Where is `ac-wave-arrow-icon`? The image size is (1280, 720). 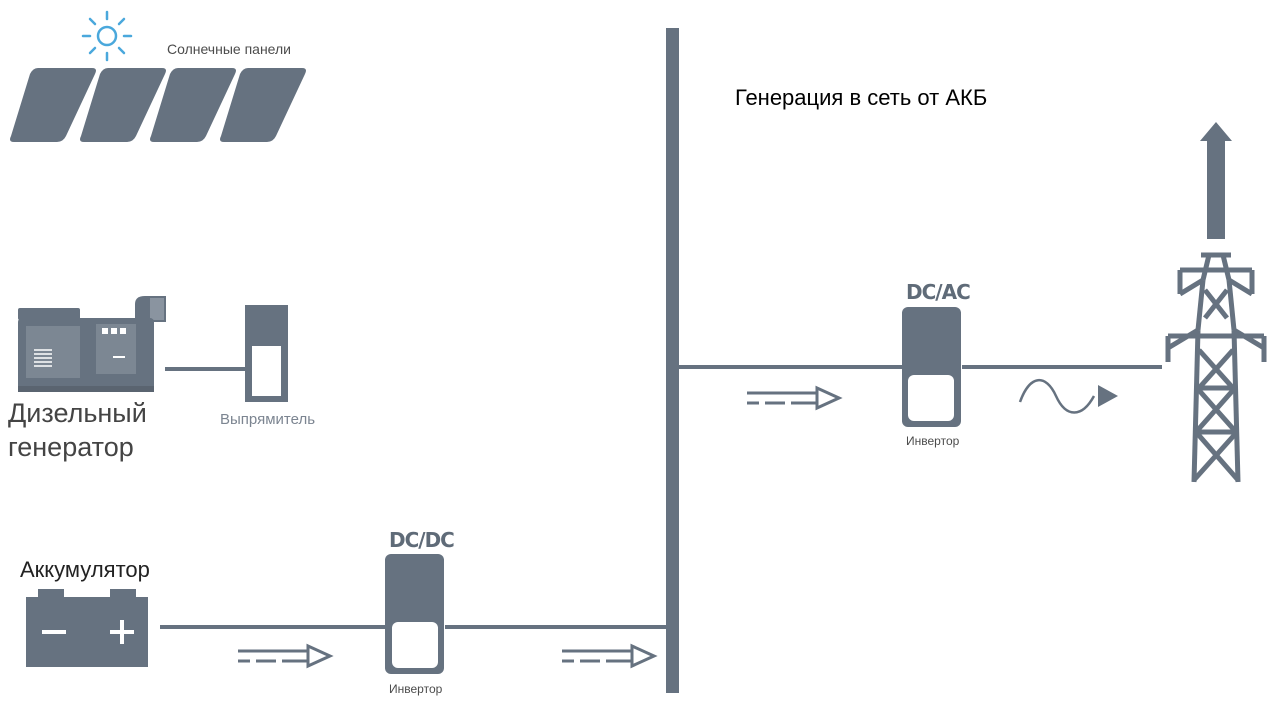 ac-wave-arrow-icon is located at coordinates (1068, 396).